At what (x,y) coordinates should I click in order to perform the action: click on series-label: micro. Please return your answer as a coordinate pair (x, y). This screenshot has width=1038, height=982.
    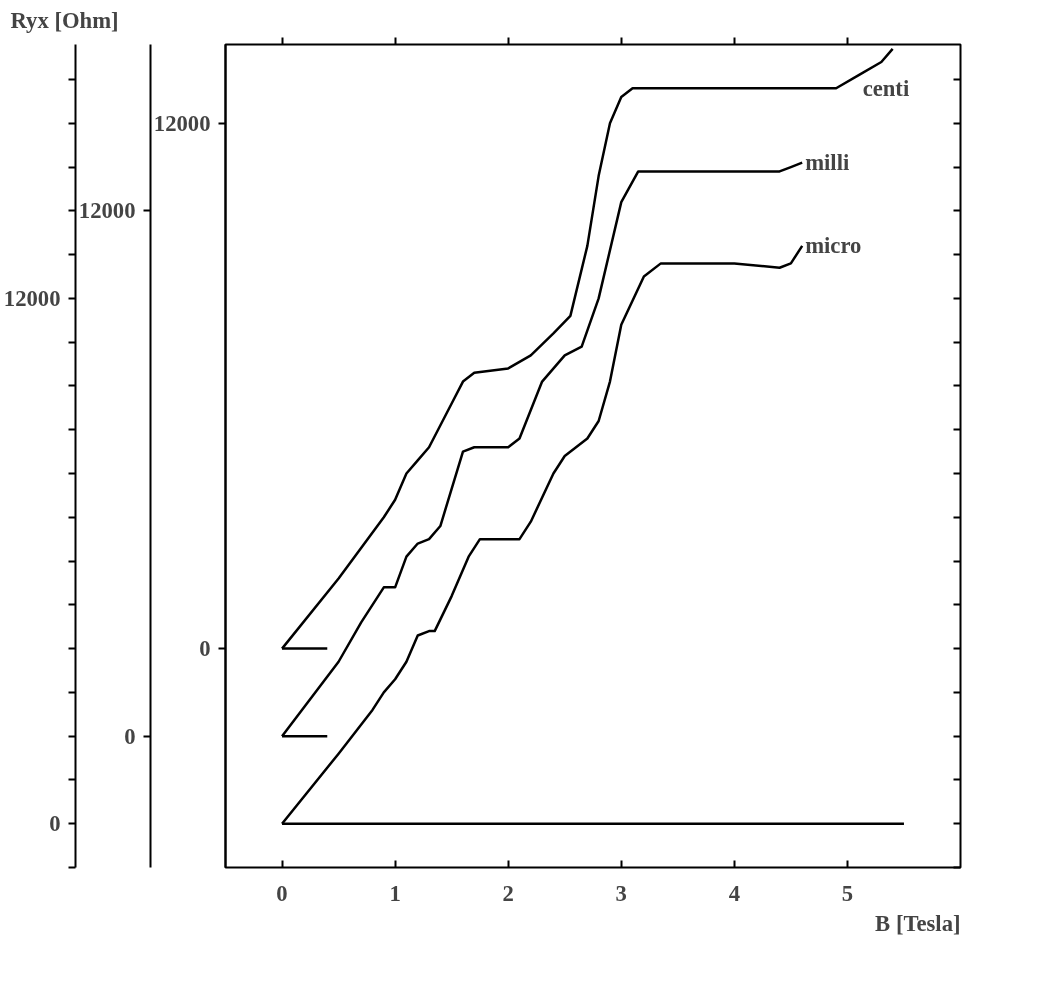
    Looking at the image, I should click on (833, 246).